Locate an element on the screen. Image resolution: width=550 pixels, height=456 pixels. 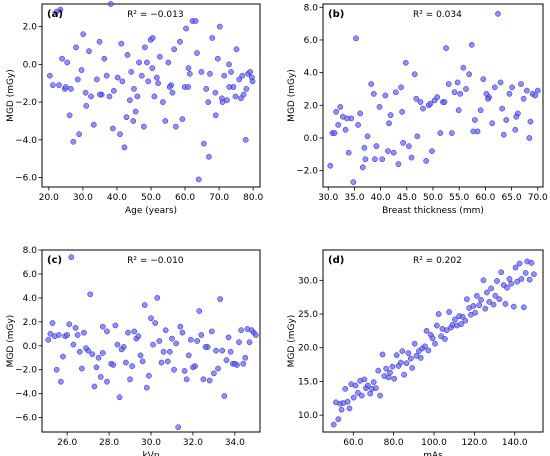
panel-label: (b) is located at coordinates (336, 14).